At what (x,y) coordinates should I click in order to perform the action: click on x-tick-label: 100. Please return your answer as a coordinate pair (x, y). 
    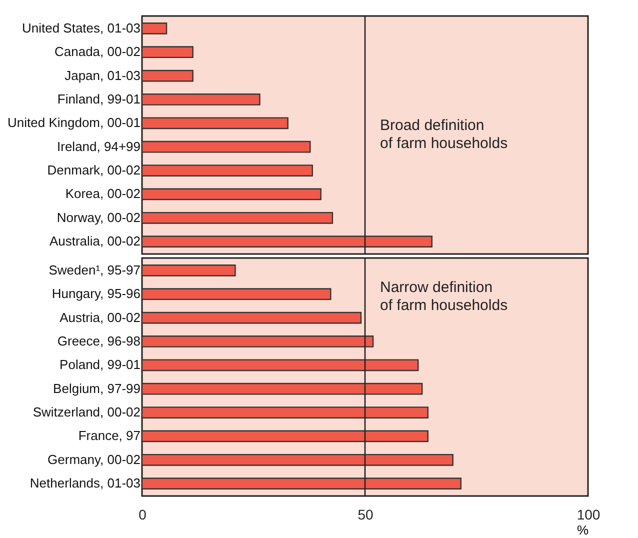
    Looking at the image, I should click on (588, 514).